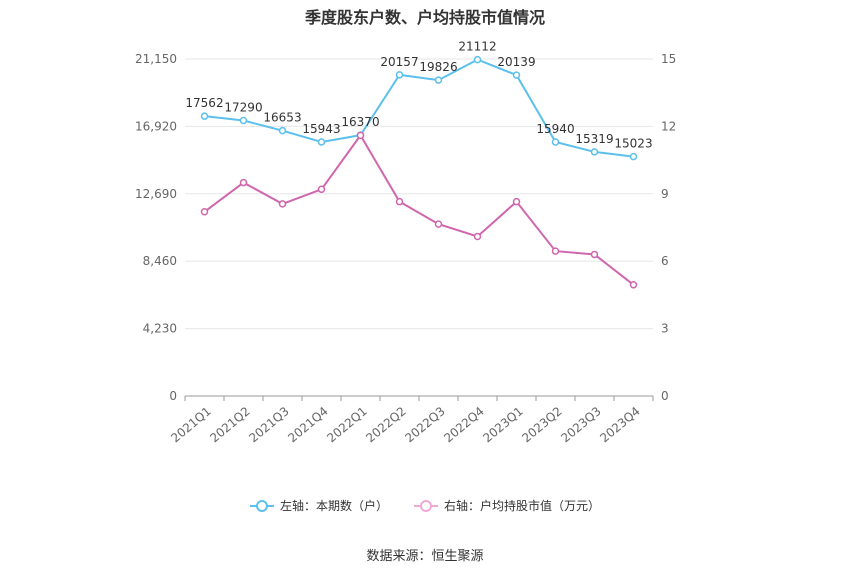  Describe the element at coordinates (665, 261) in the screenshot. I see `right-axis-tick-label: 6` at that location.